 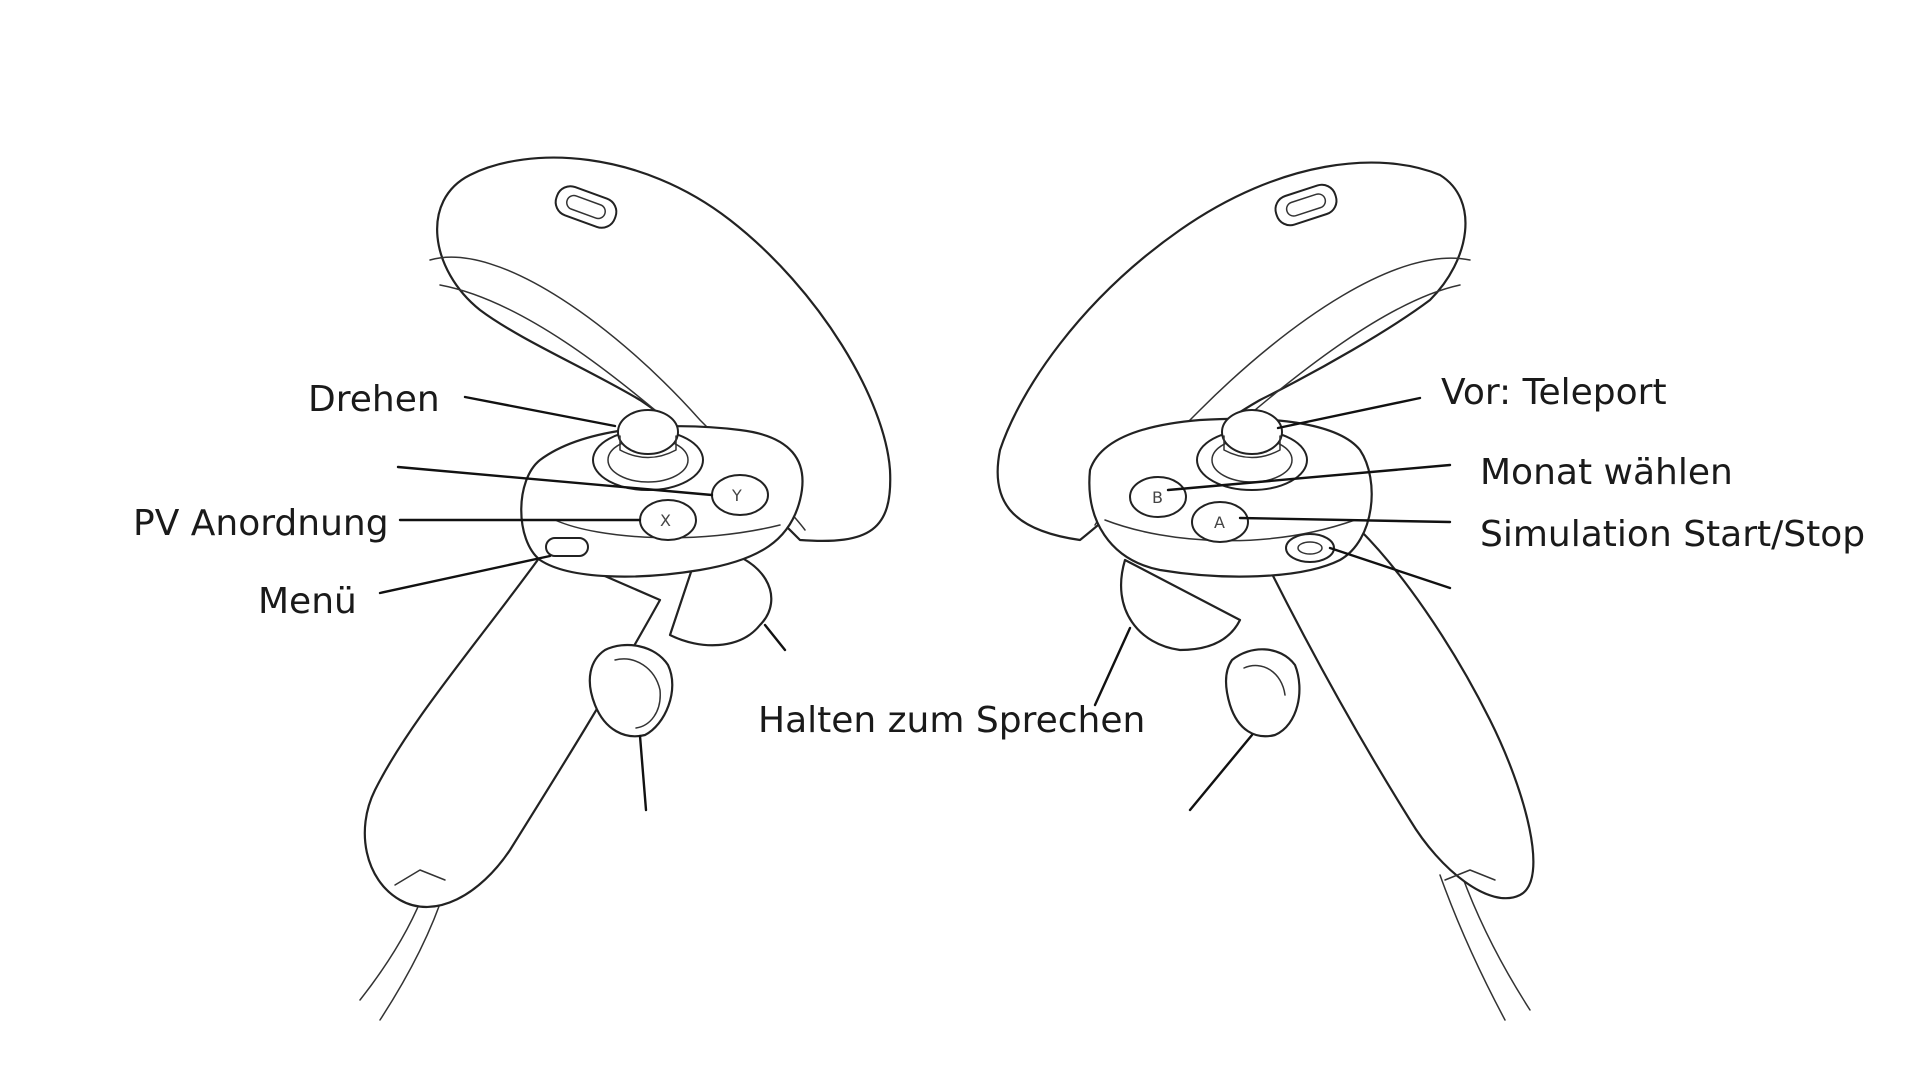 What do you see at coordinates (1310, 548) in the screenshot?
I see `right-oculus-button` at bounding box center [1310, 548].